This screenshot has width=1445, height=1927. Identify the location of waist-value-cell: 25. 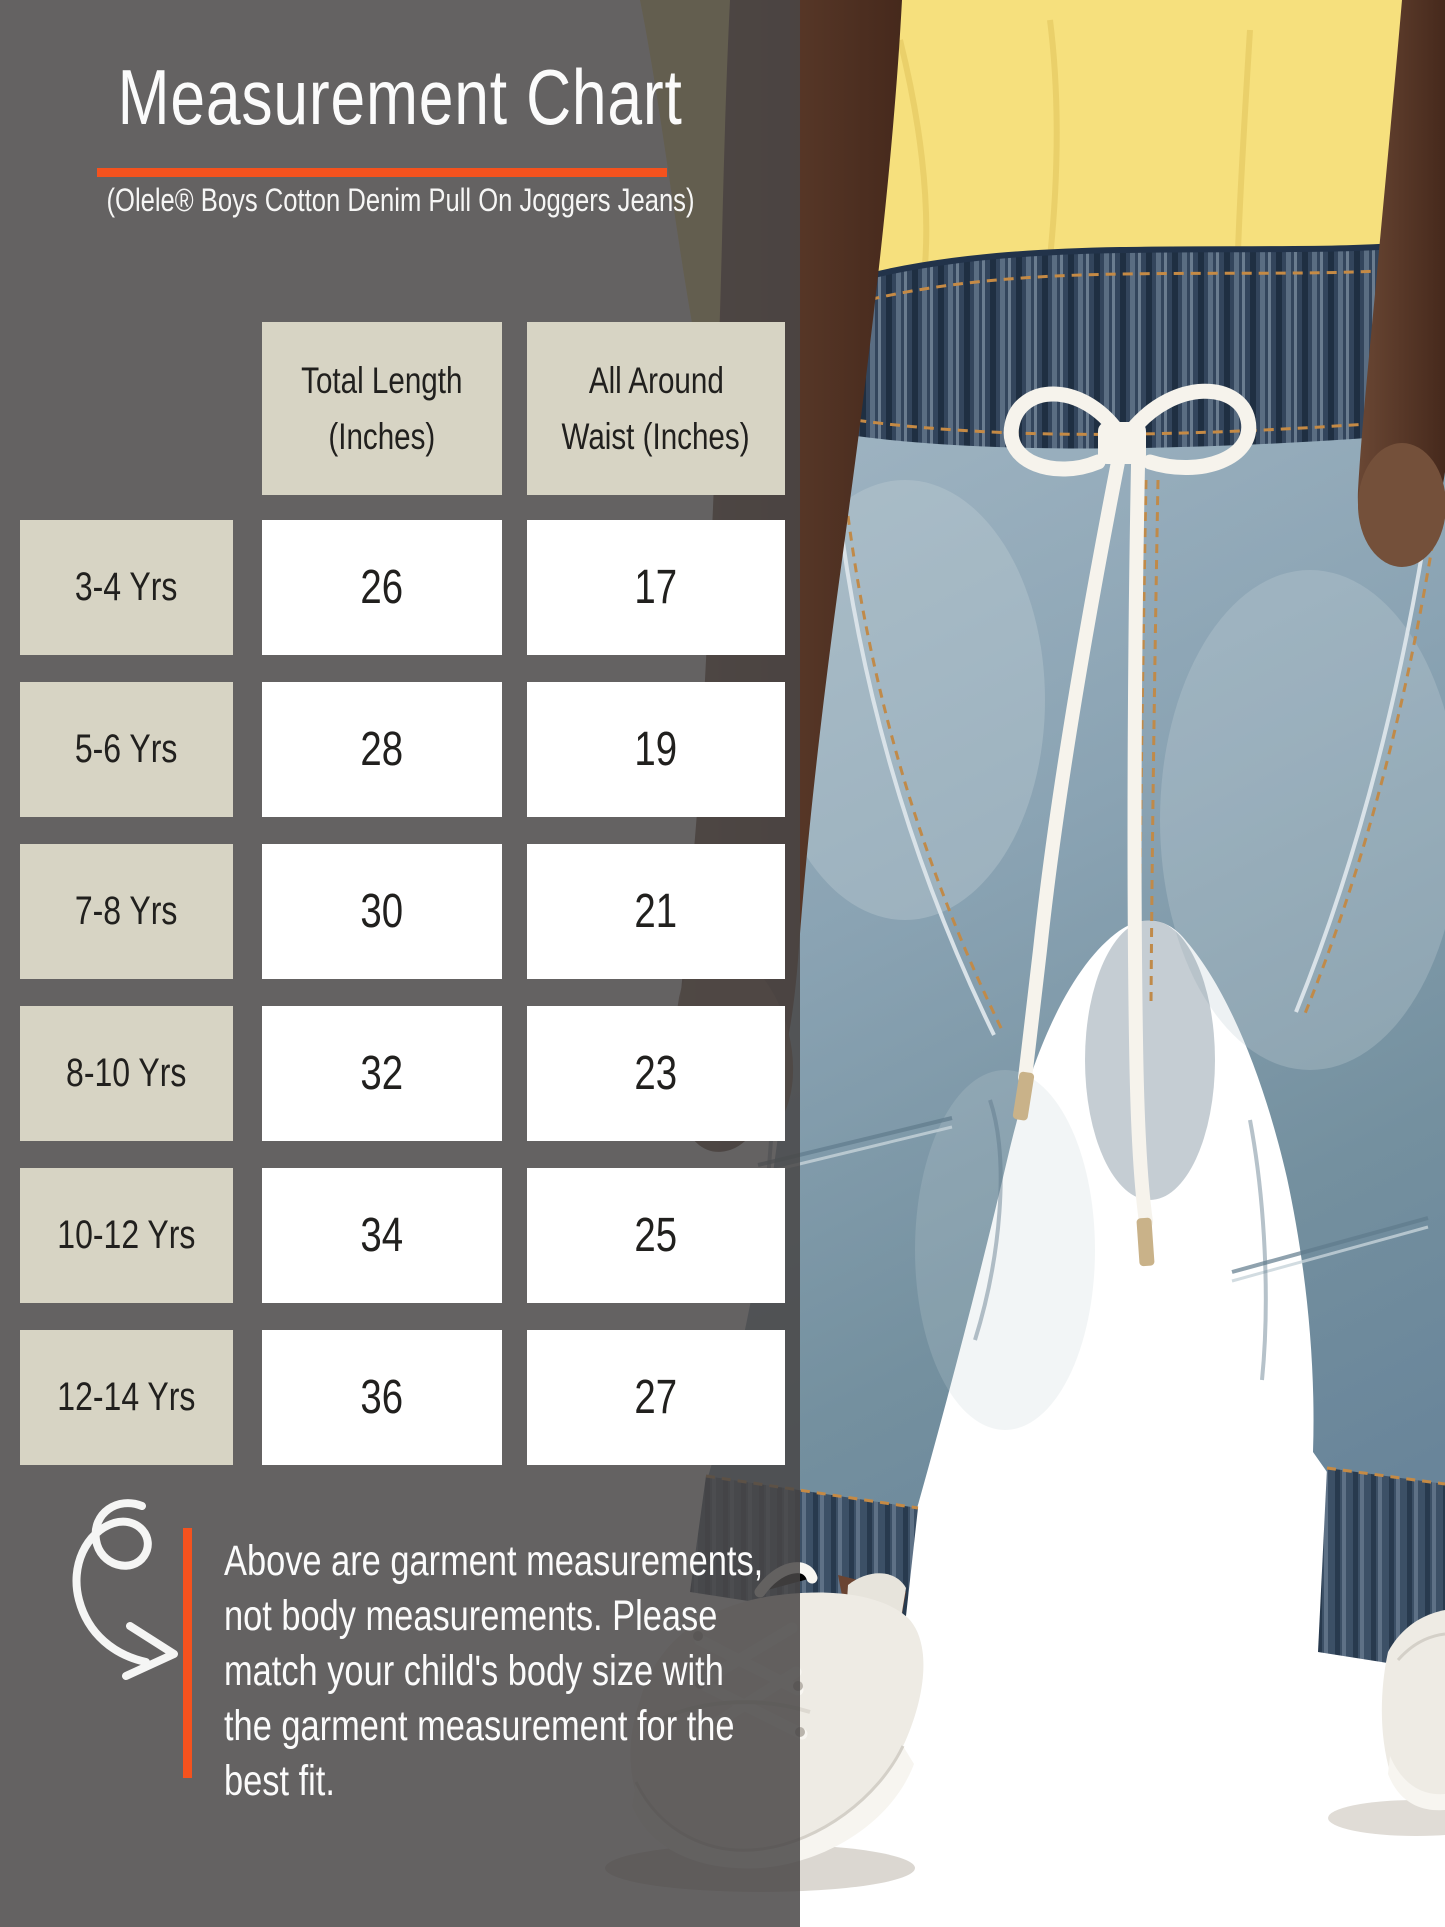
(656, 1235).